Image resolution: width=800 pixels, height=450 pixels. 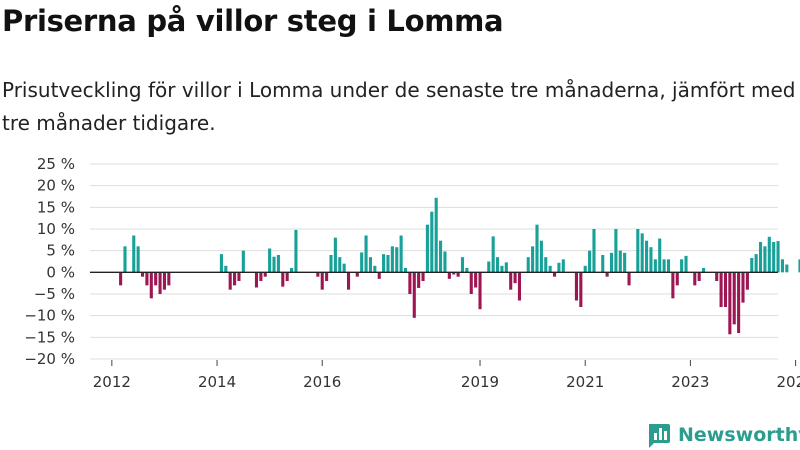 I want to click on x-tick-label: 2012, so click(x=112, y=382).